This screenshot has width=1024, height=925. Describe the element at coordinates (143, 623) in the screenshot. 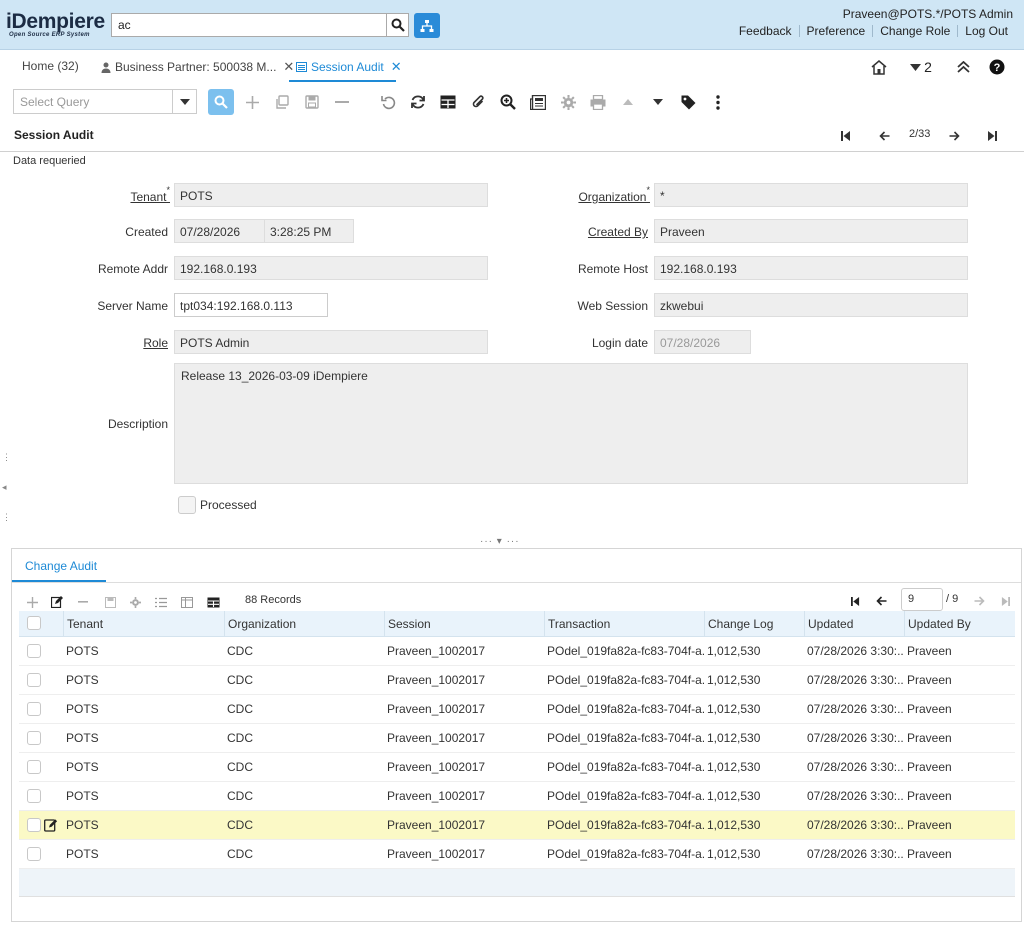

I see `column-header-tenant: Tenant` at that location.